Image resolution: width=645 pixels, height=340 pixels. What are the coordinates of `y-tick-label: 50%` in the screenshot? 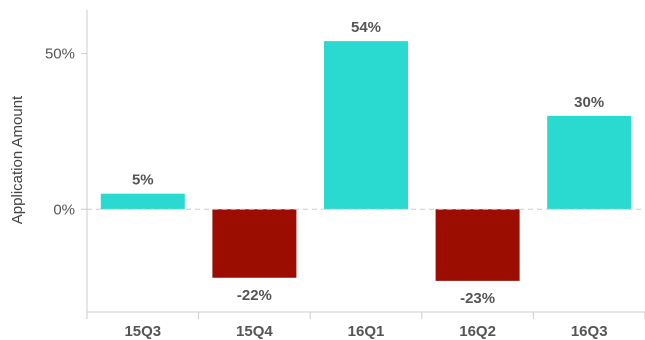 It's located at (60, 54).